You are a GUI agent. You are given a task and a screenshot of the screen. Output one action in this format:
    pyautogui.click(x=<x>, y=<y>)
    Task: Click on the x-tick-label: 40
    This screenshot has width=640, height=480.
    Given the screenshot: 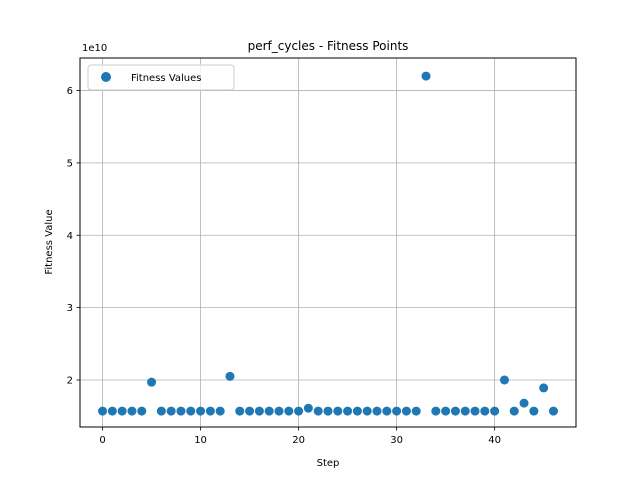 What is the action you would take?
    pyautogui.click(x=494, y=440)
    